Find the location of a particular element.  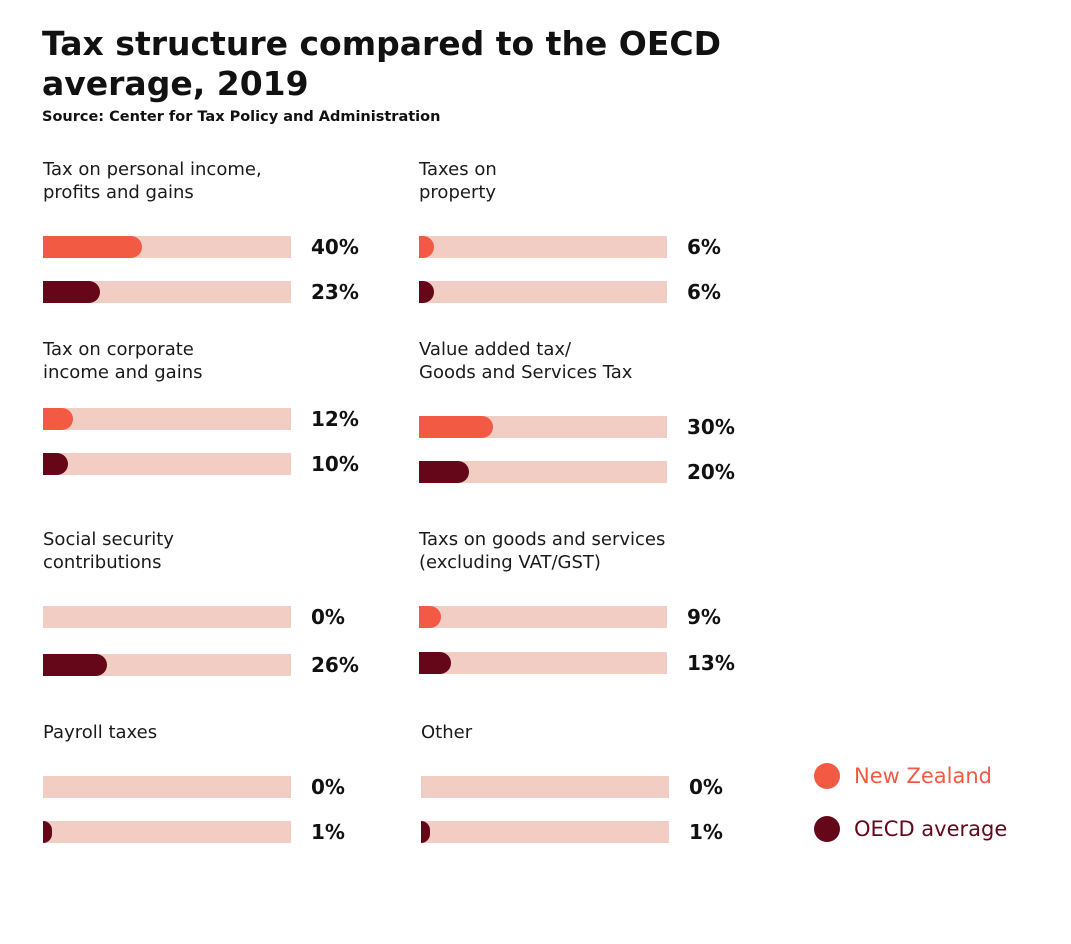

value-label-nz: 40% is located at coordinates (335, 247).